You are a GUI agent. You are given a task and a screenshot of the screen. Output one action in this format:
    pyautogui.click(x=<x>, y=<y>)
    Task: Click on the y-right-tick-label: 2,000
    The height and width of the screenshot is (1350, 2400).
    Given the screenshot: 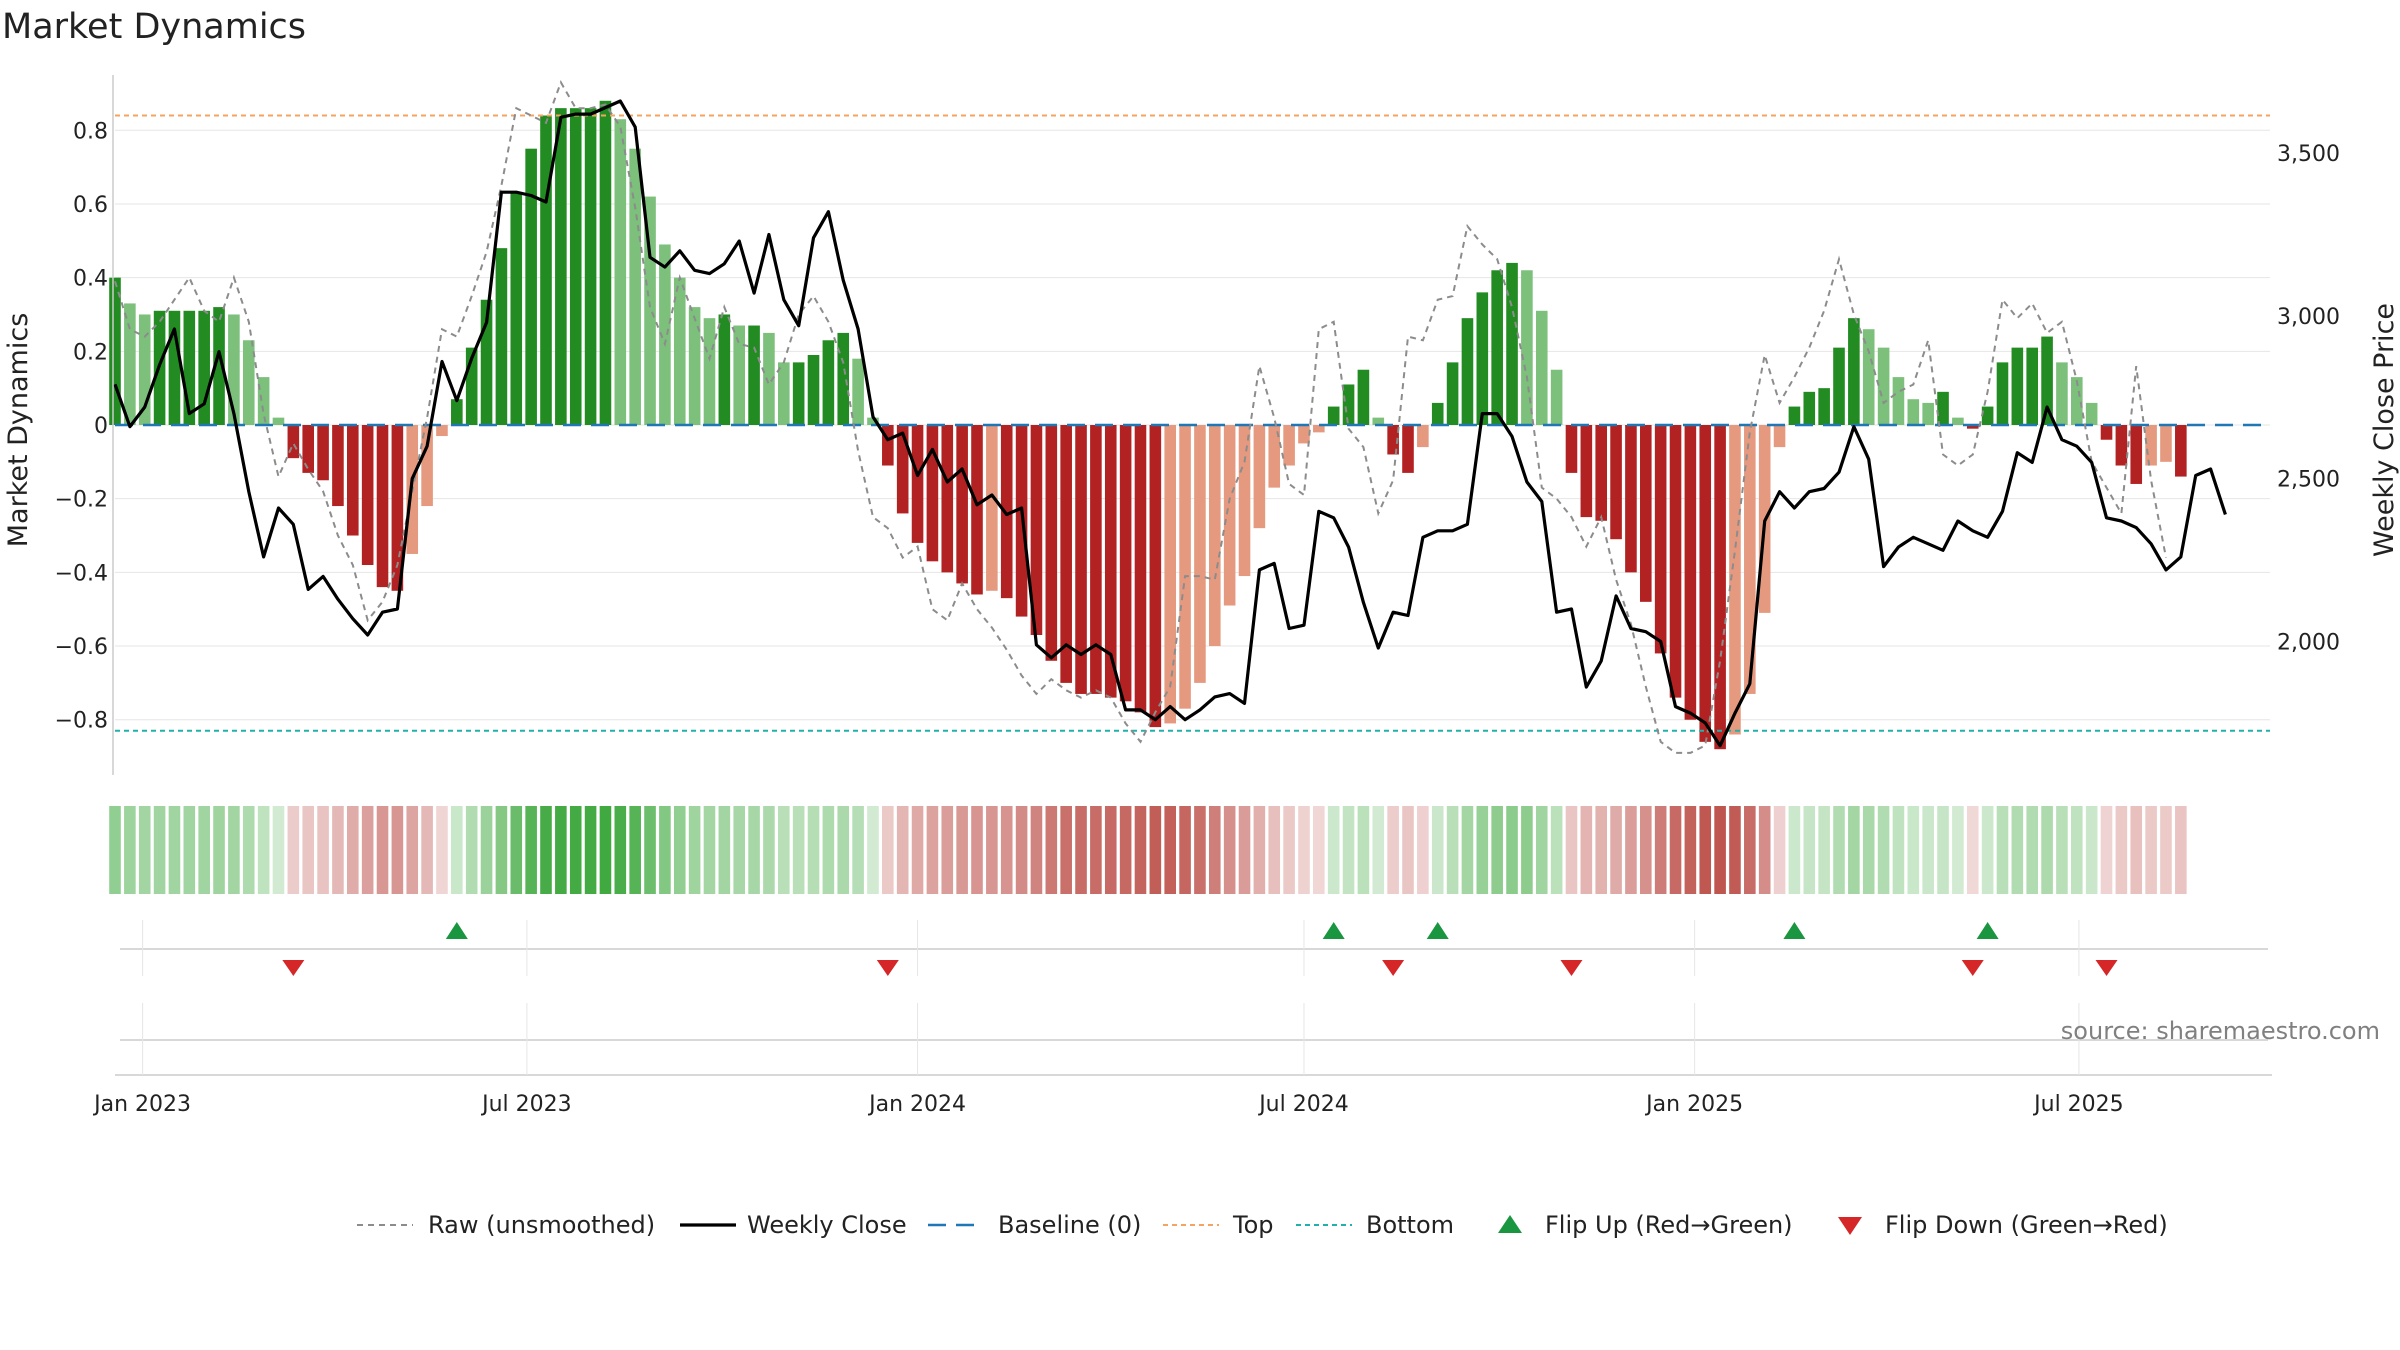 What is the action you would take?
    pyautogui.click(x=2308, y=643)
    